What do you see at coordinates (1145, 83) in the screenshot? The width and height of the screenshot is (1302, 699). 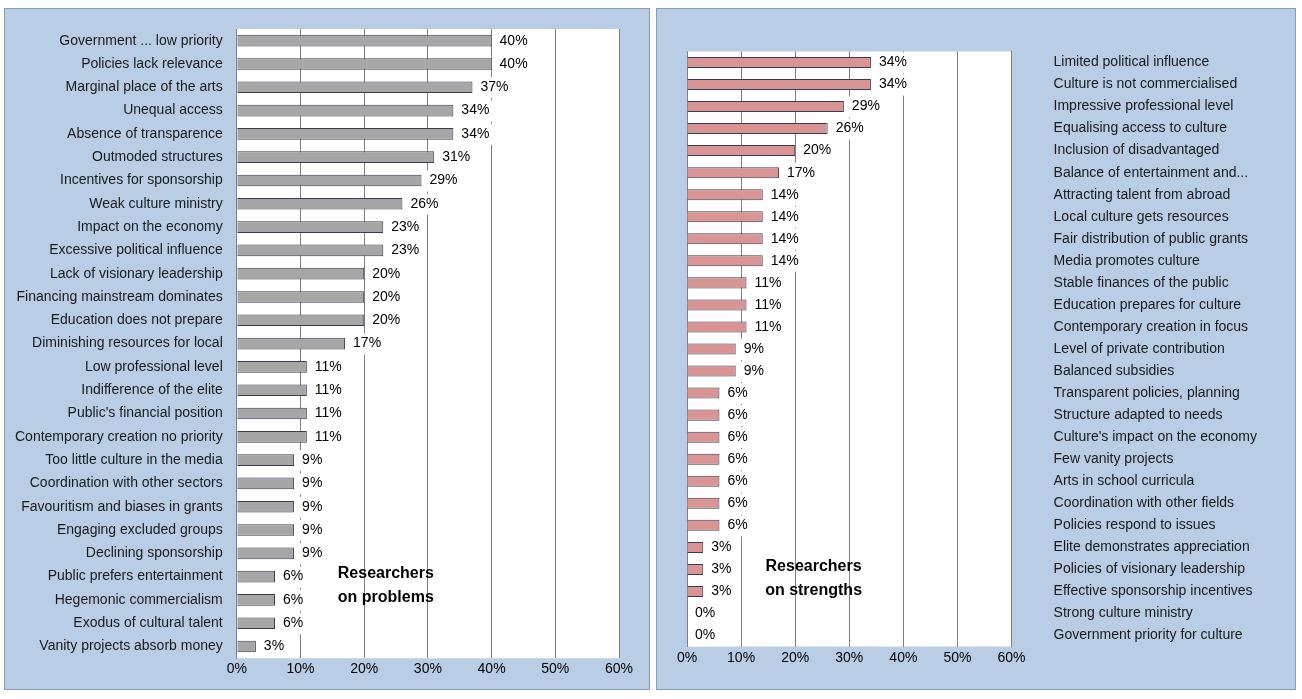 I see `y-tick-label: Culture is not commercialised` at bounding box center [1145, 83].